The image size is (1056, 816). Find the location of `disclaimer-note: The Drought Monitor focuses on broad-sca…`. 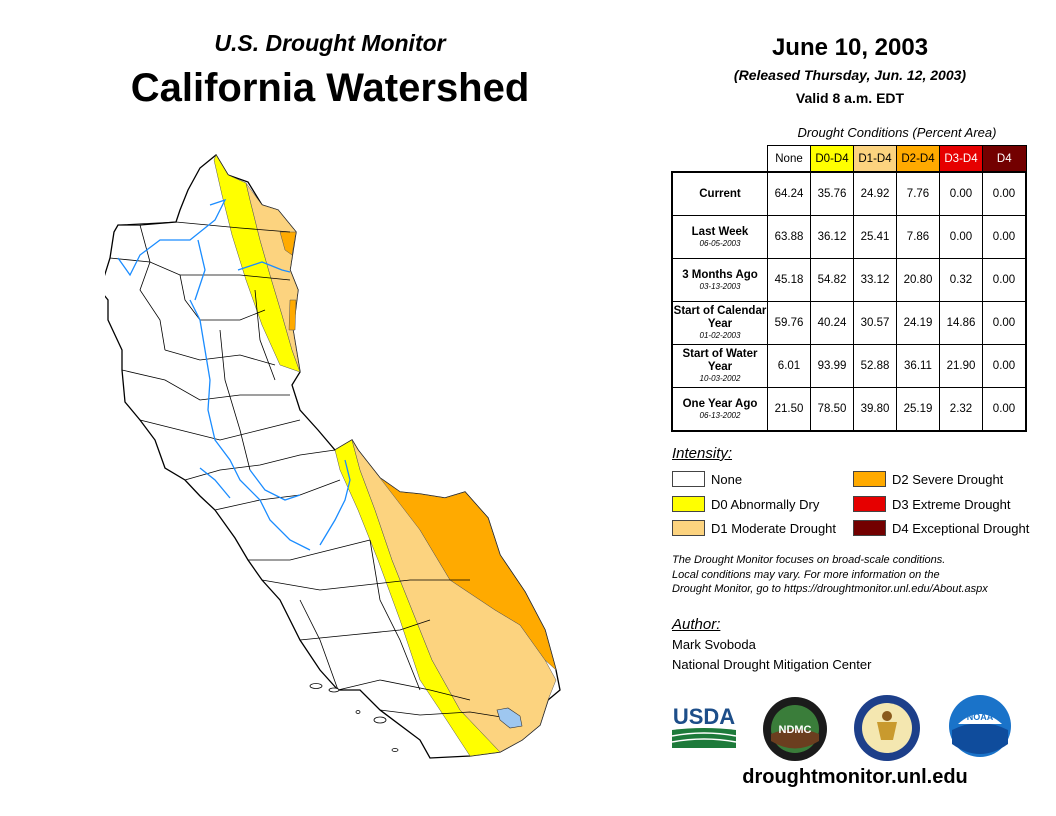

disclaimer-note: The Drought Monitor focuses on broad-sca… is located at coordinates (830, 574).